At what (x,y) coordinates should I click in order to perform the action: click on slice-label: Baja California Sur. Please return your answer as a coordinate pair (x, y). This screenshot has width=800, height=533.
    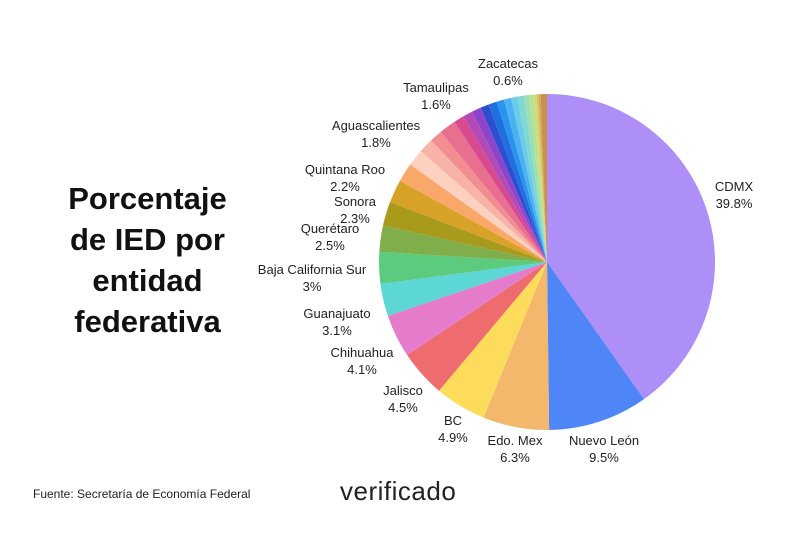
    Looking at the image, I should click on (312, 269).